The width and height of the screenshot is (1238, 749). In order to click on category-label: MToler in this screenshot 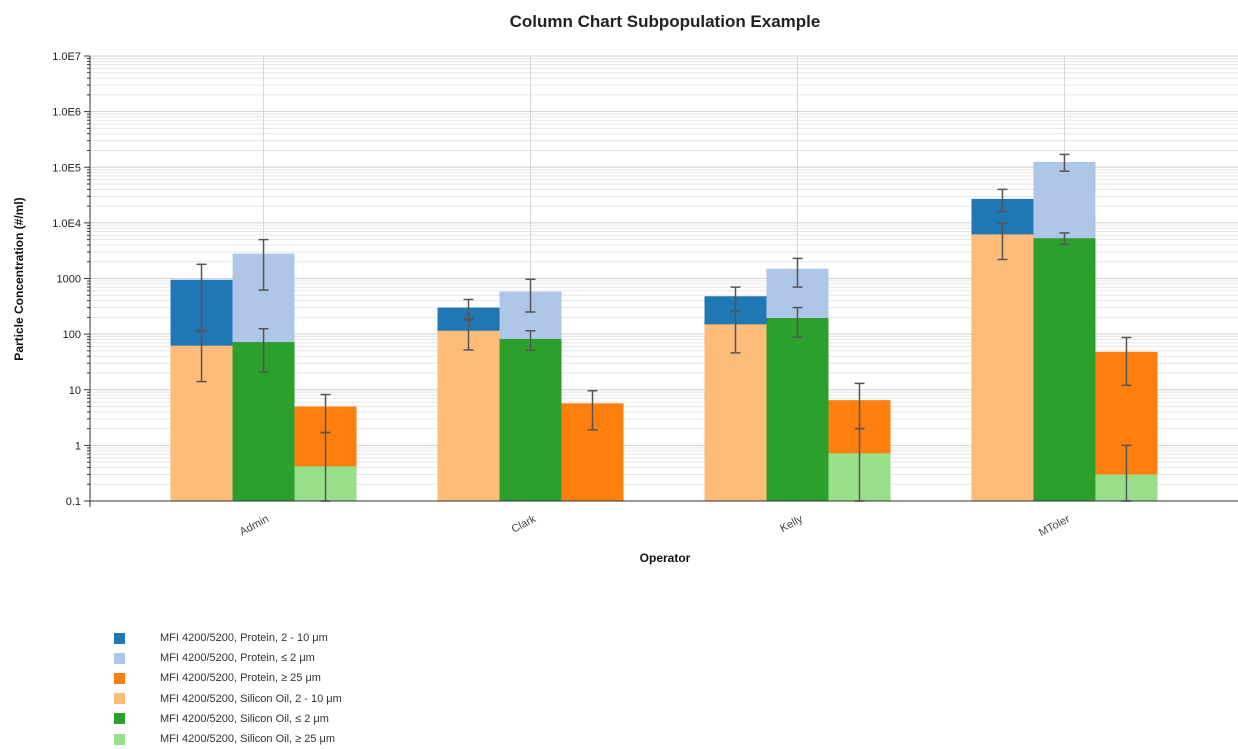, I will do `click(1054, 526)`.